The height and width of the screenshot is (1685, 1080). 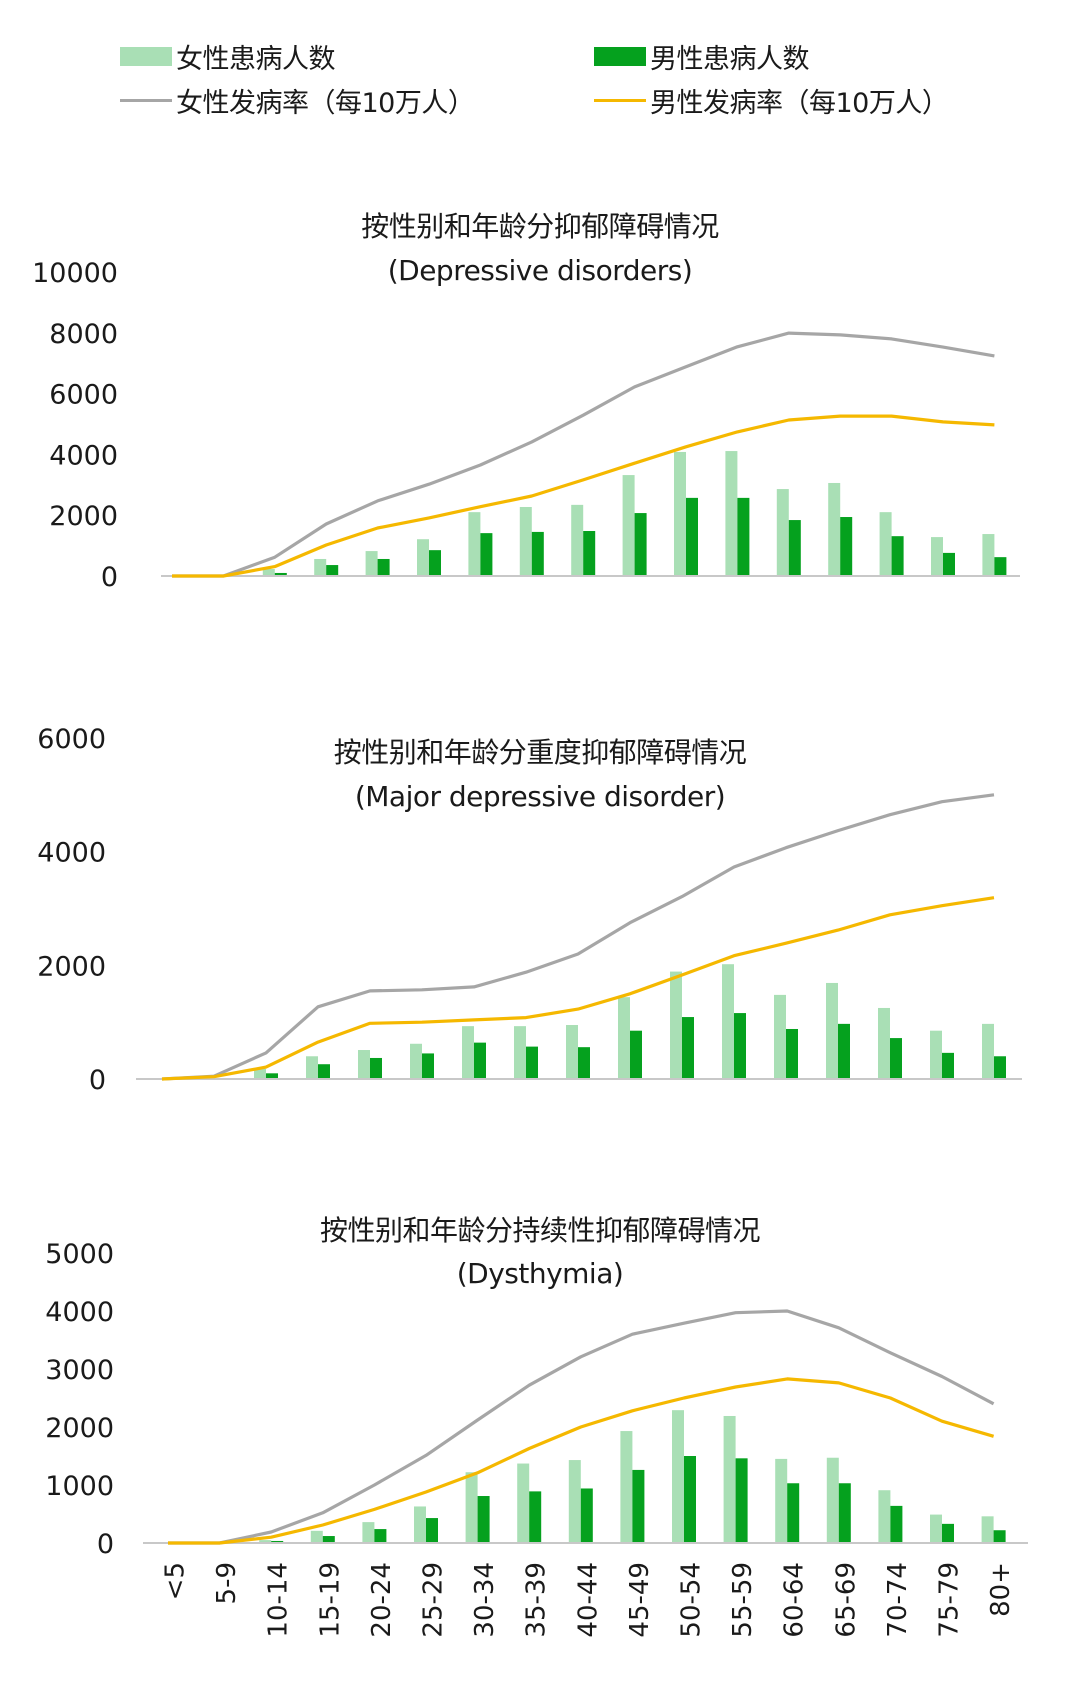 I want to click on y-tick-label: 3000, so click(x=79, y=1370).